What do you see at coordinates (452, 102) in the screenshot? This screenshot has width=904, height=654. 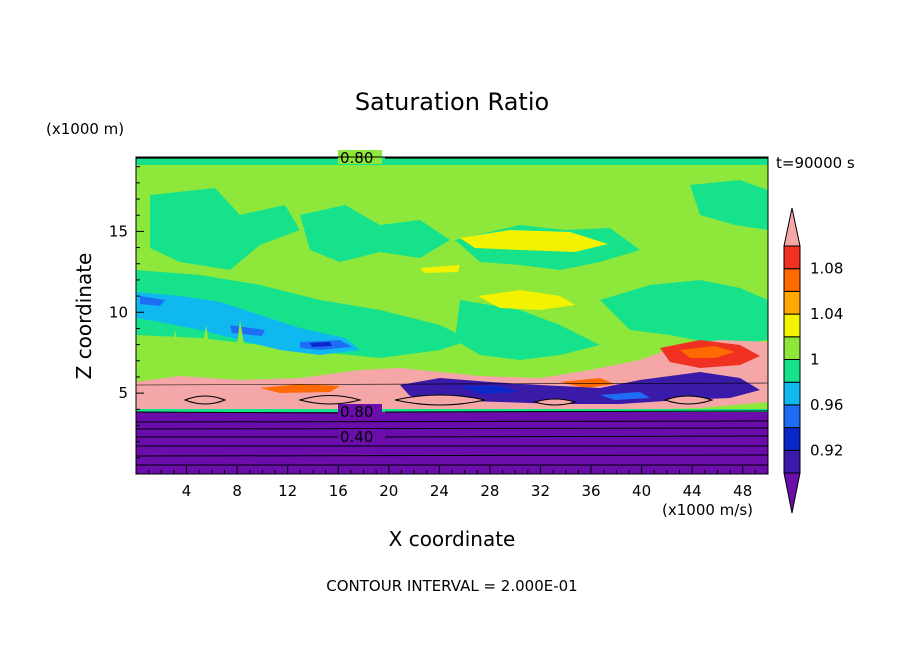 I see `chart-title: Saturation Ratio` at bounding box center [452, 102].